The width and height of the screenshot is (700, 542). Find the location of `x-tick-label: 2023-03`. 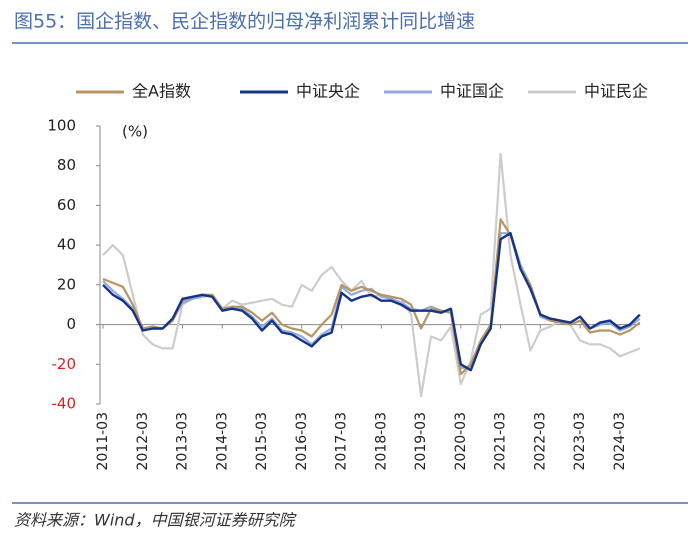

x-tick-label: 2023-03 is located at coordinates (580, 441).